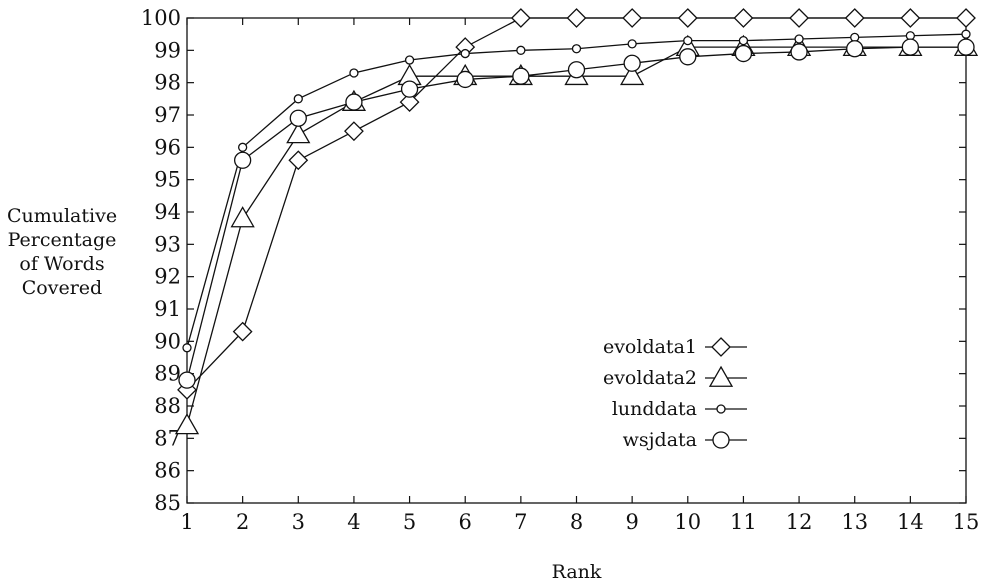  What do you see at coordinates (167, 309) in the screenshot?
I see `y-tick-label: 91` at bounding box center [167, 309].